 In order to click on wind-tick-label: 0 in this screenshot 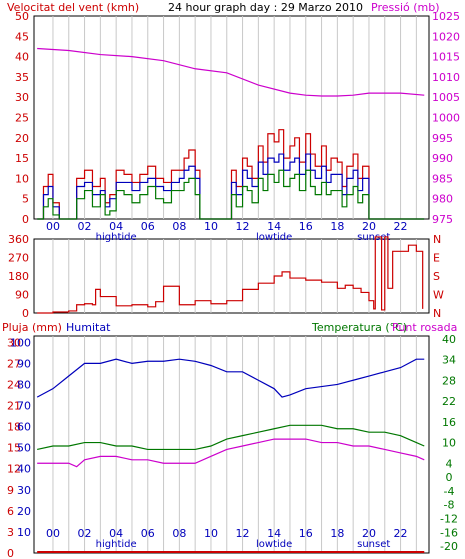, I will do `click(25, 219)`.